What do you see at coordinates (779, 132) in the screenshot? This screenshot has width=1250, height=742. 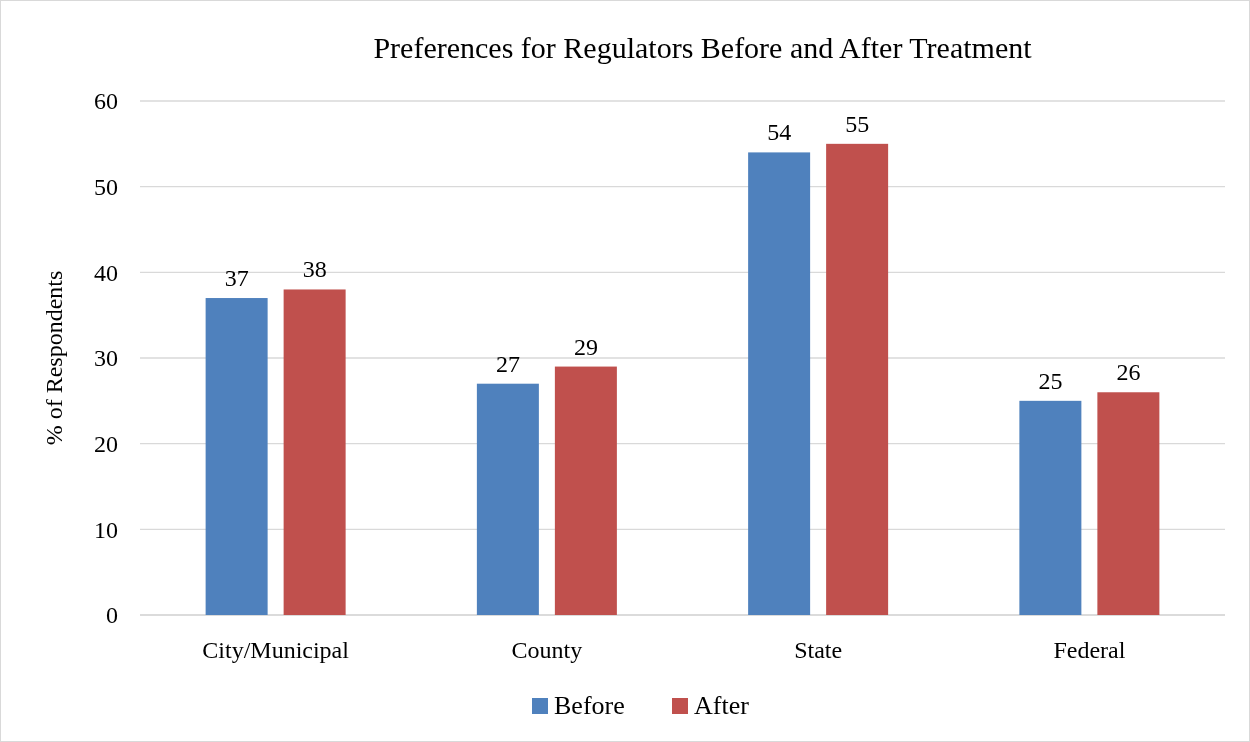 I see `data-label: 54` at bounding box center [779, 132].